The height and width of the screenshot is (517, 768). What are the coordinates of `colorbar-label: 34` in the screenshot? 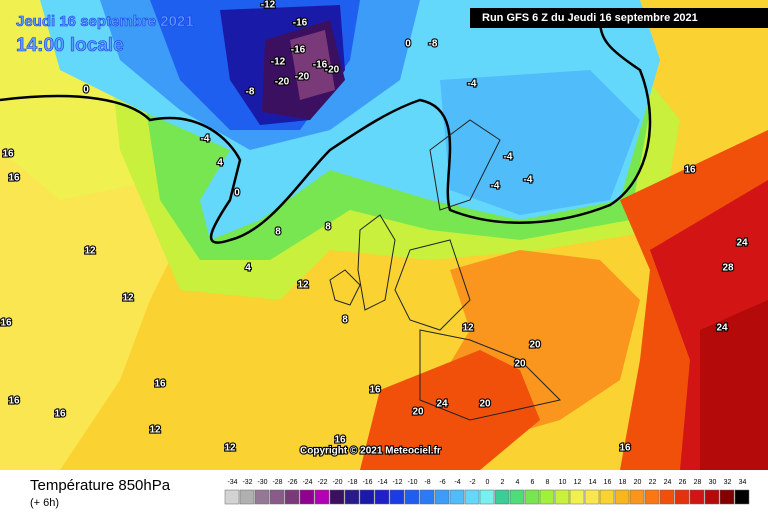 It's located at (743, 482).